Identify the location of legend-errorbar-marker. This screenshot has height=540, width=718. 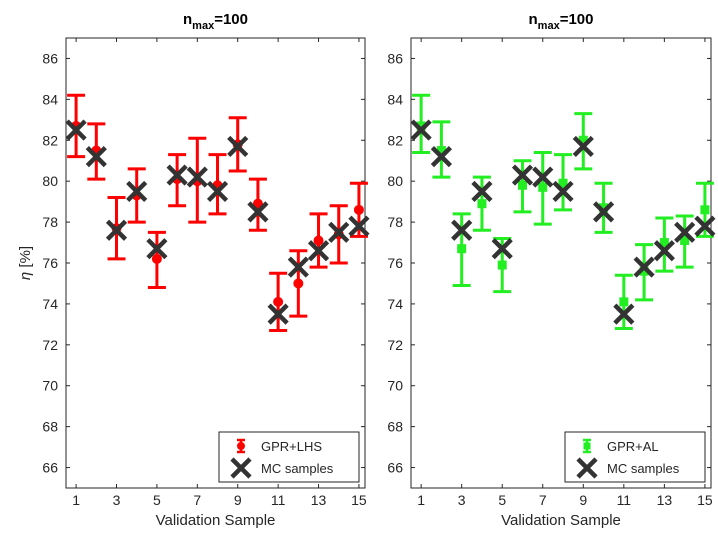
(241, 446).